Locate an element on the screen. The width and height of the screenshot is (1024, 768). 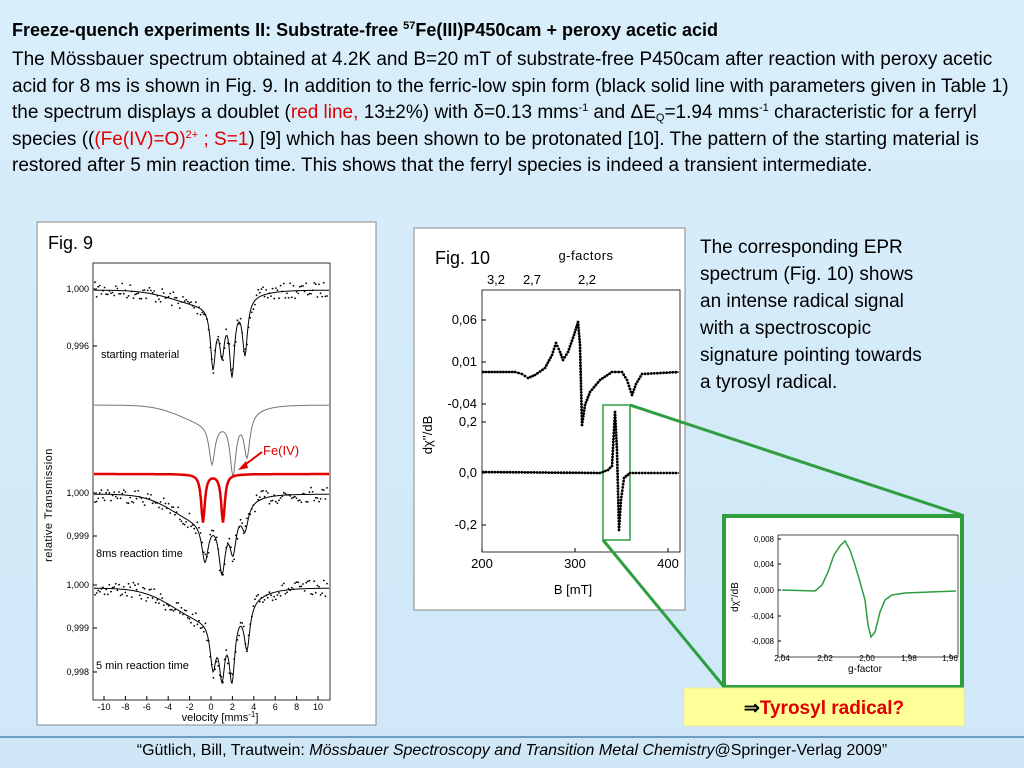
text-run: 57 is located at coordinates (409, 26).